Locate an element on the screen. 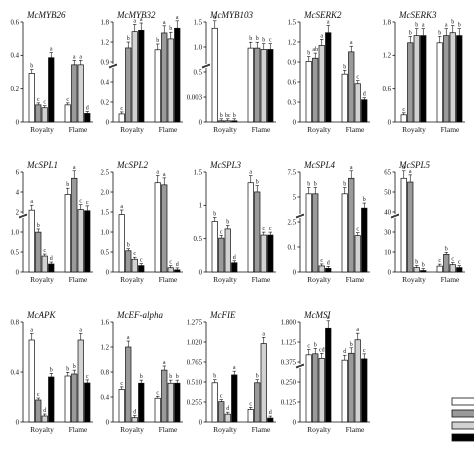 The image size is (474, 474). y-tick-label: 0.4 is located at coordinates (105, 82).